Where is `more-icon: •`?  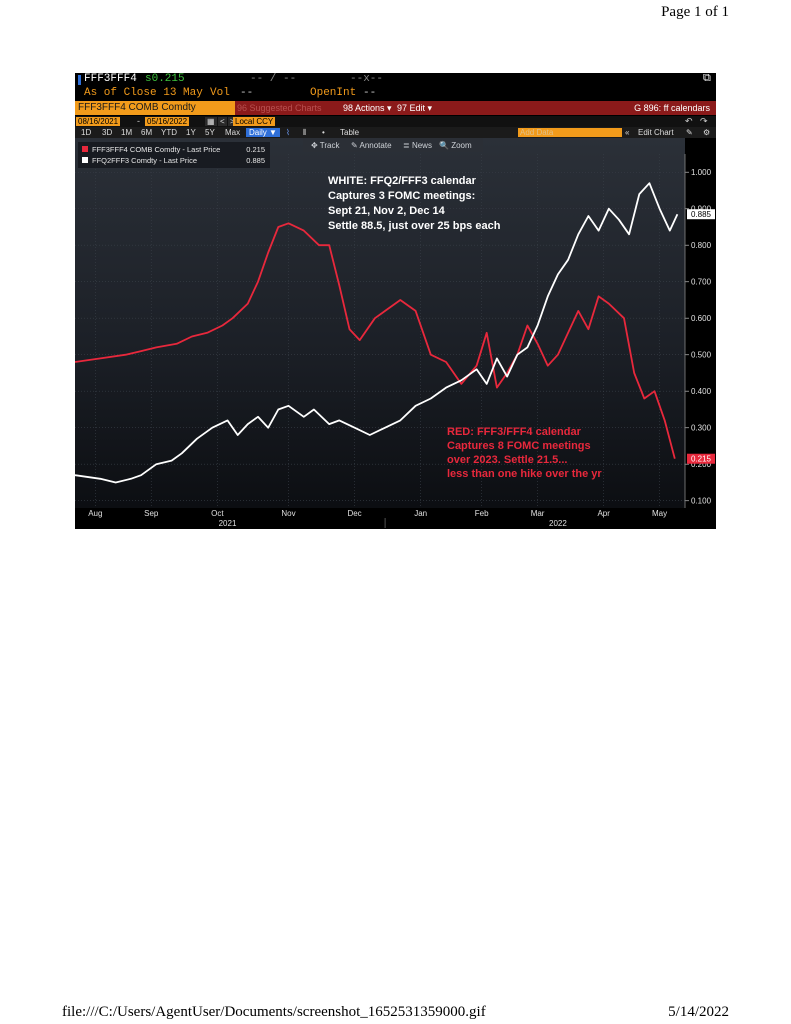
more-icon: • is located at coordinates (323, 132).